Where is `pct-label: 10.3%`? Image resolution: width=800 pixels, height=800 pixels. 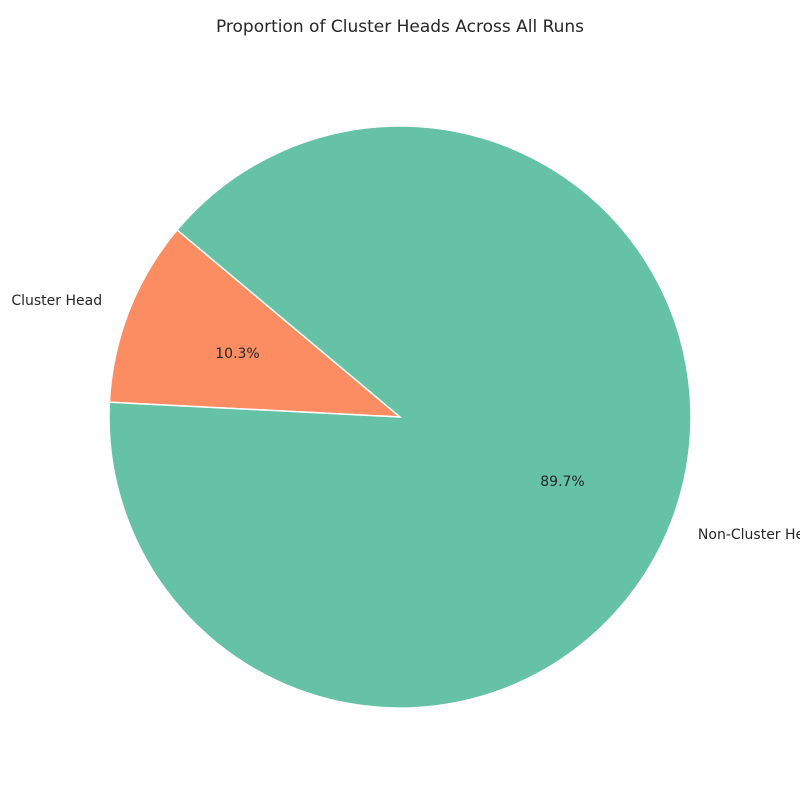
pct-label: 10.3% is located at coordinates (237, 354).